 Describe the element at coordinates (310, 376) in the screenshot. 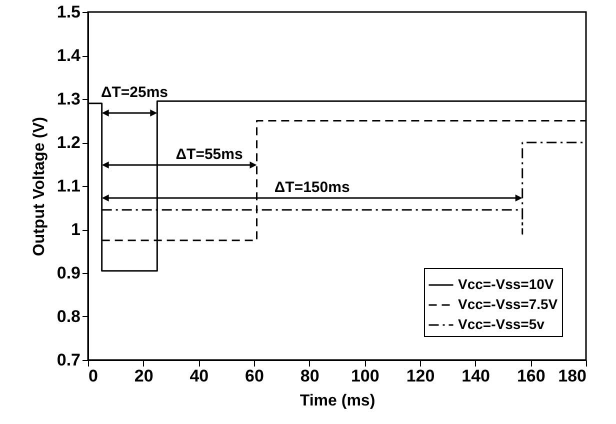

I see `x-tick-label: 80` at that location.